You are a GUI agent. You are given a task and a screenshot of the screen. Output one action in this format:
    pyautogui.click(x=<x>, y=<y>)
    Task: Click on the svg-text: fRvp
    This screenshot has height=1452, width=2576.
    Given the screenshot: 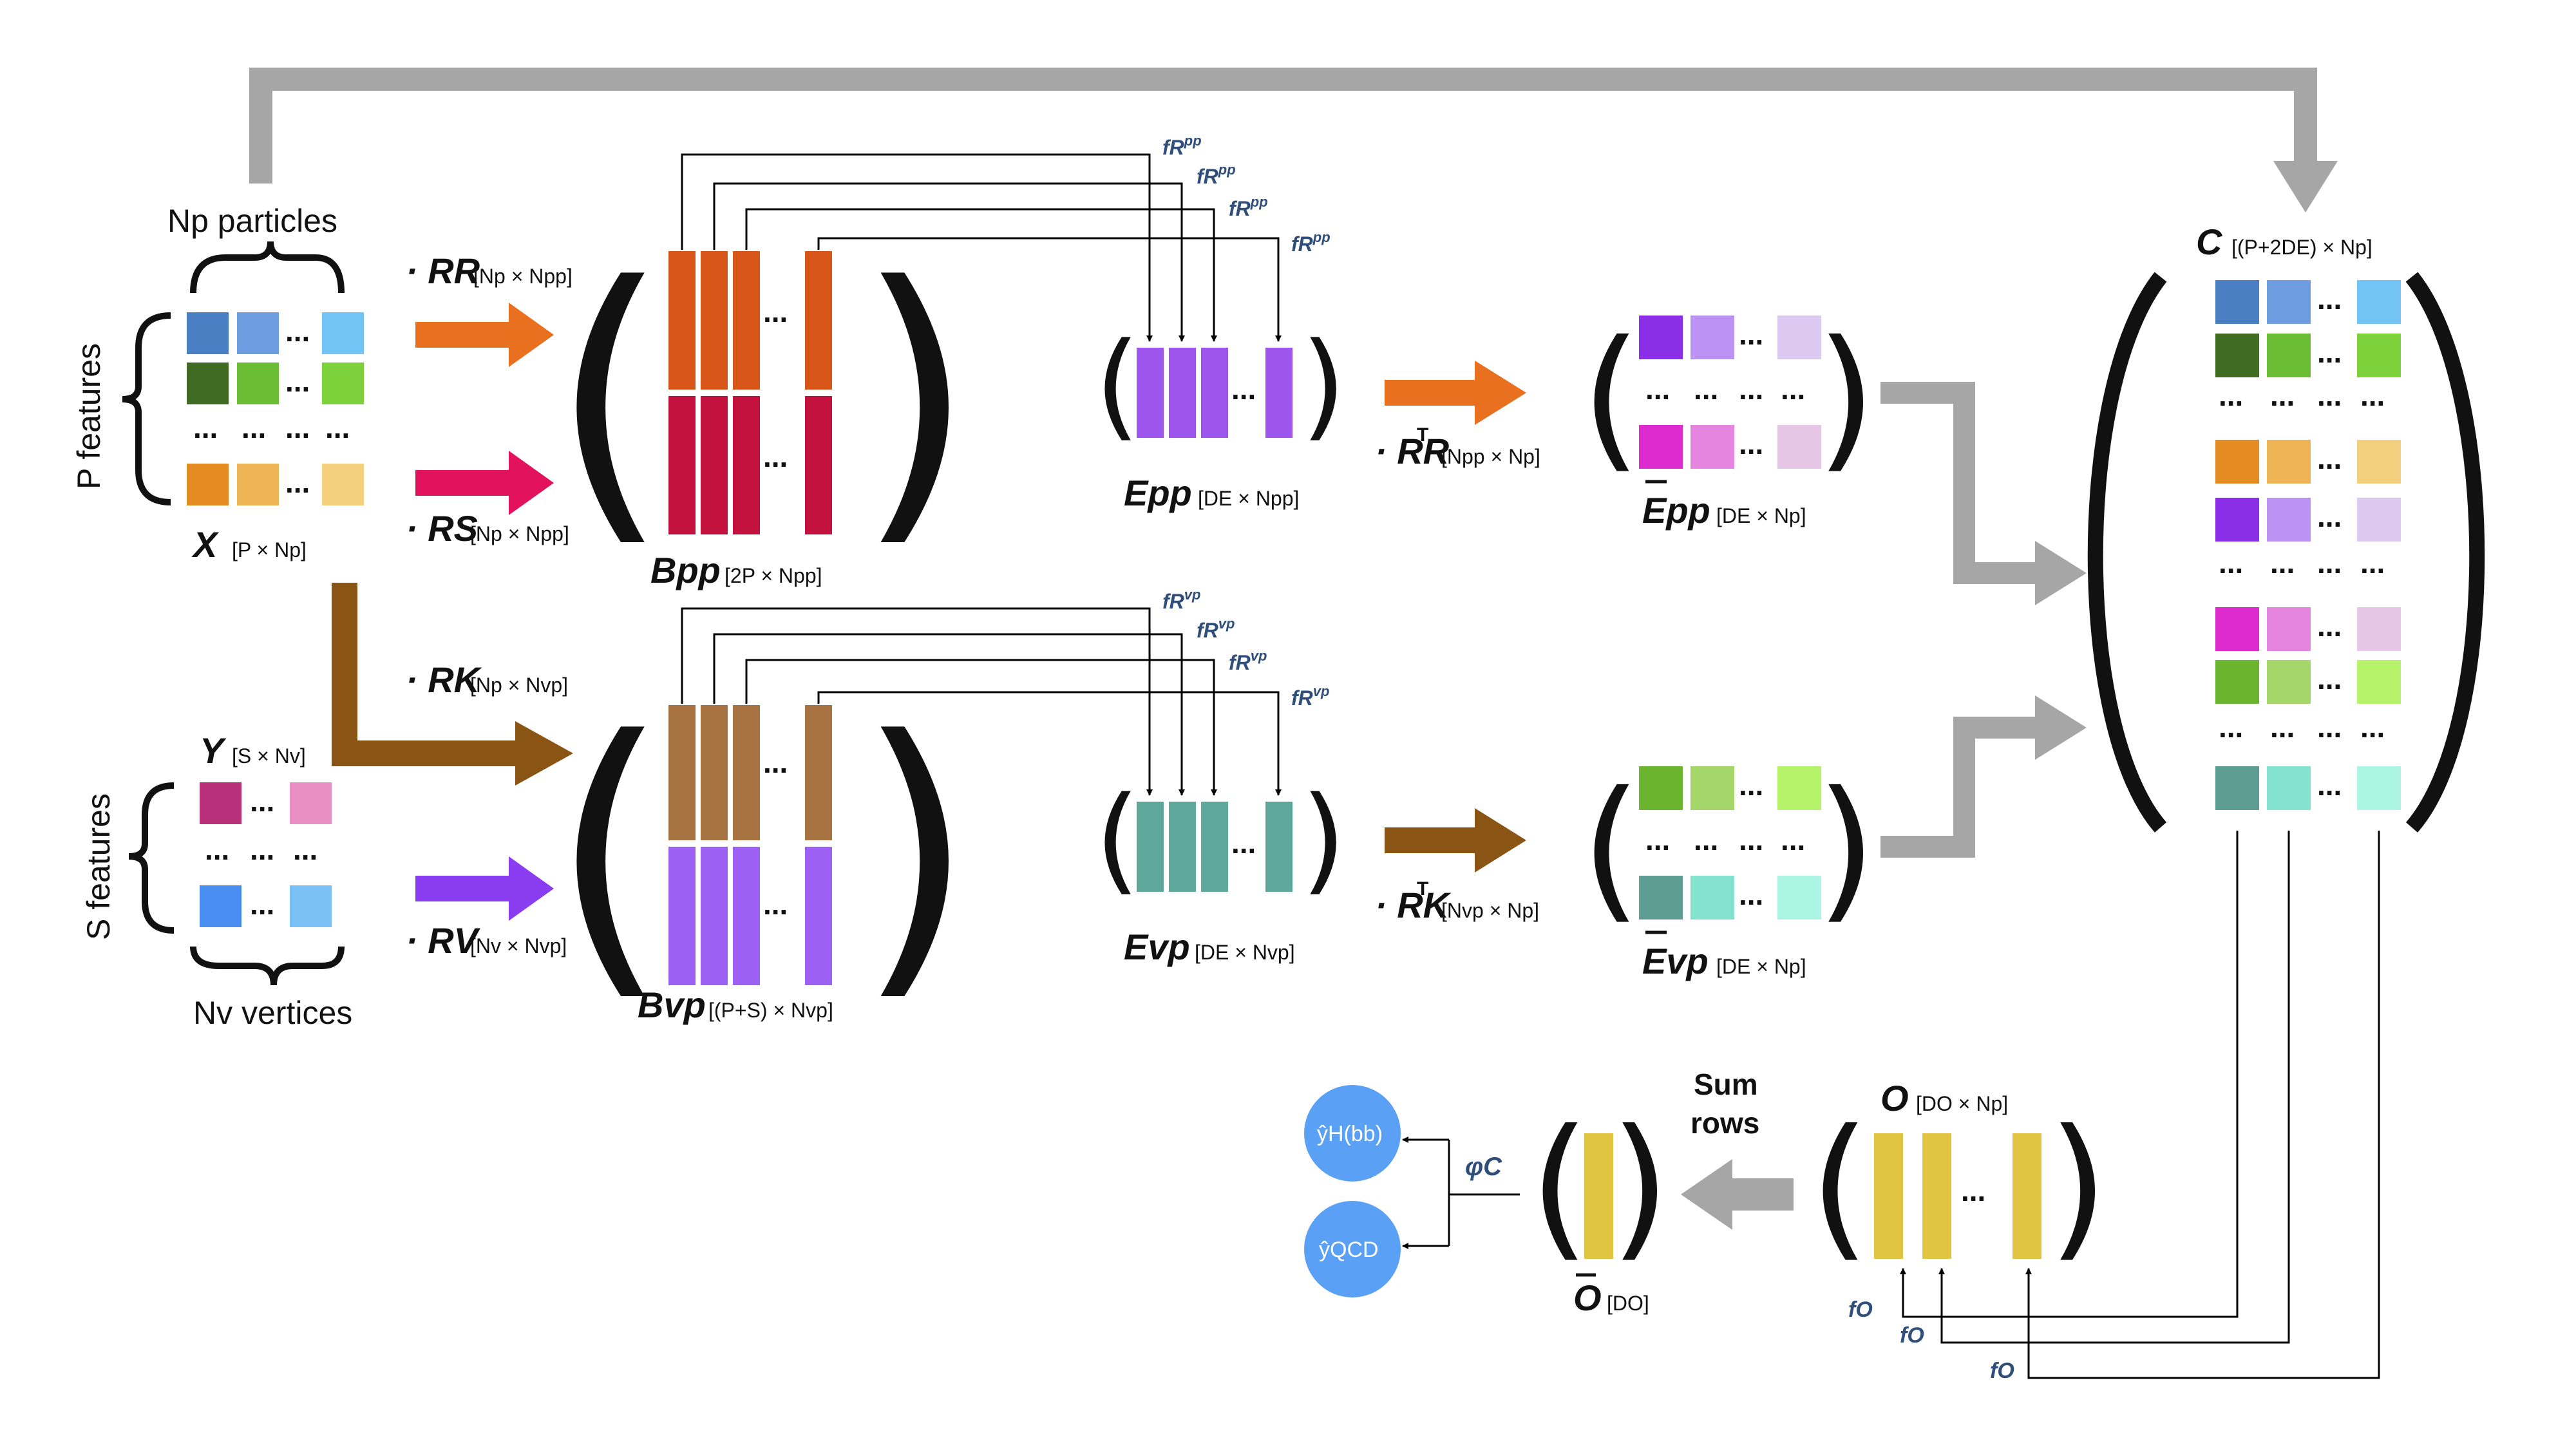 What is the action you would take?
    pyautogui.click(x=1310, y=696)
    